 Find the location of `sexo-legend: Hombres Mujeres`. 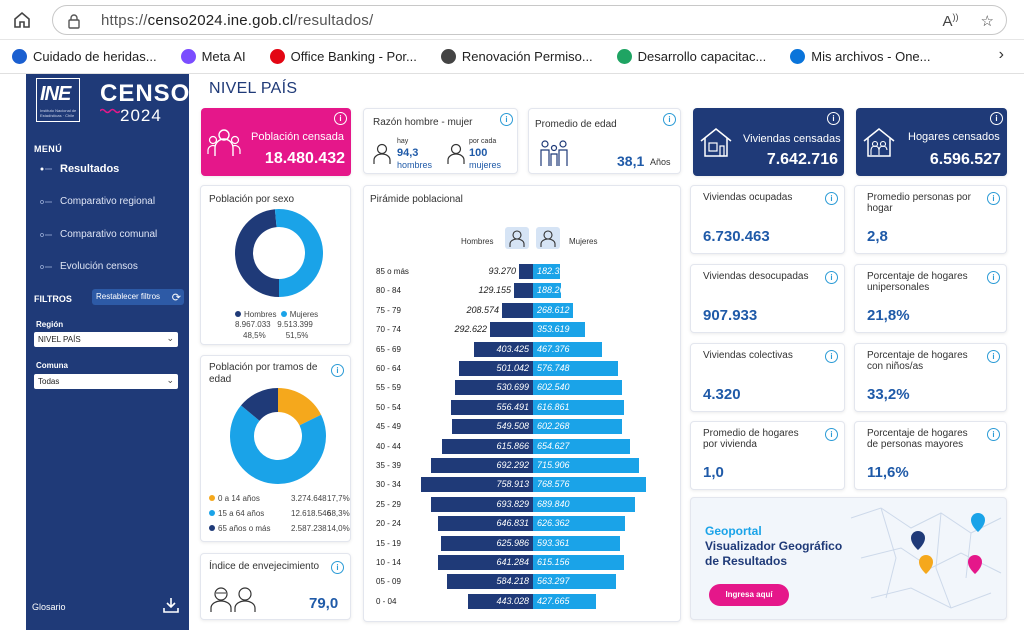

sexo-legend: Hombres Mujeres is located at coordinates (276, 314).